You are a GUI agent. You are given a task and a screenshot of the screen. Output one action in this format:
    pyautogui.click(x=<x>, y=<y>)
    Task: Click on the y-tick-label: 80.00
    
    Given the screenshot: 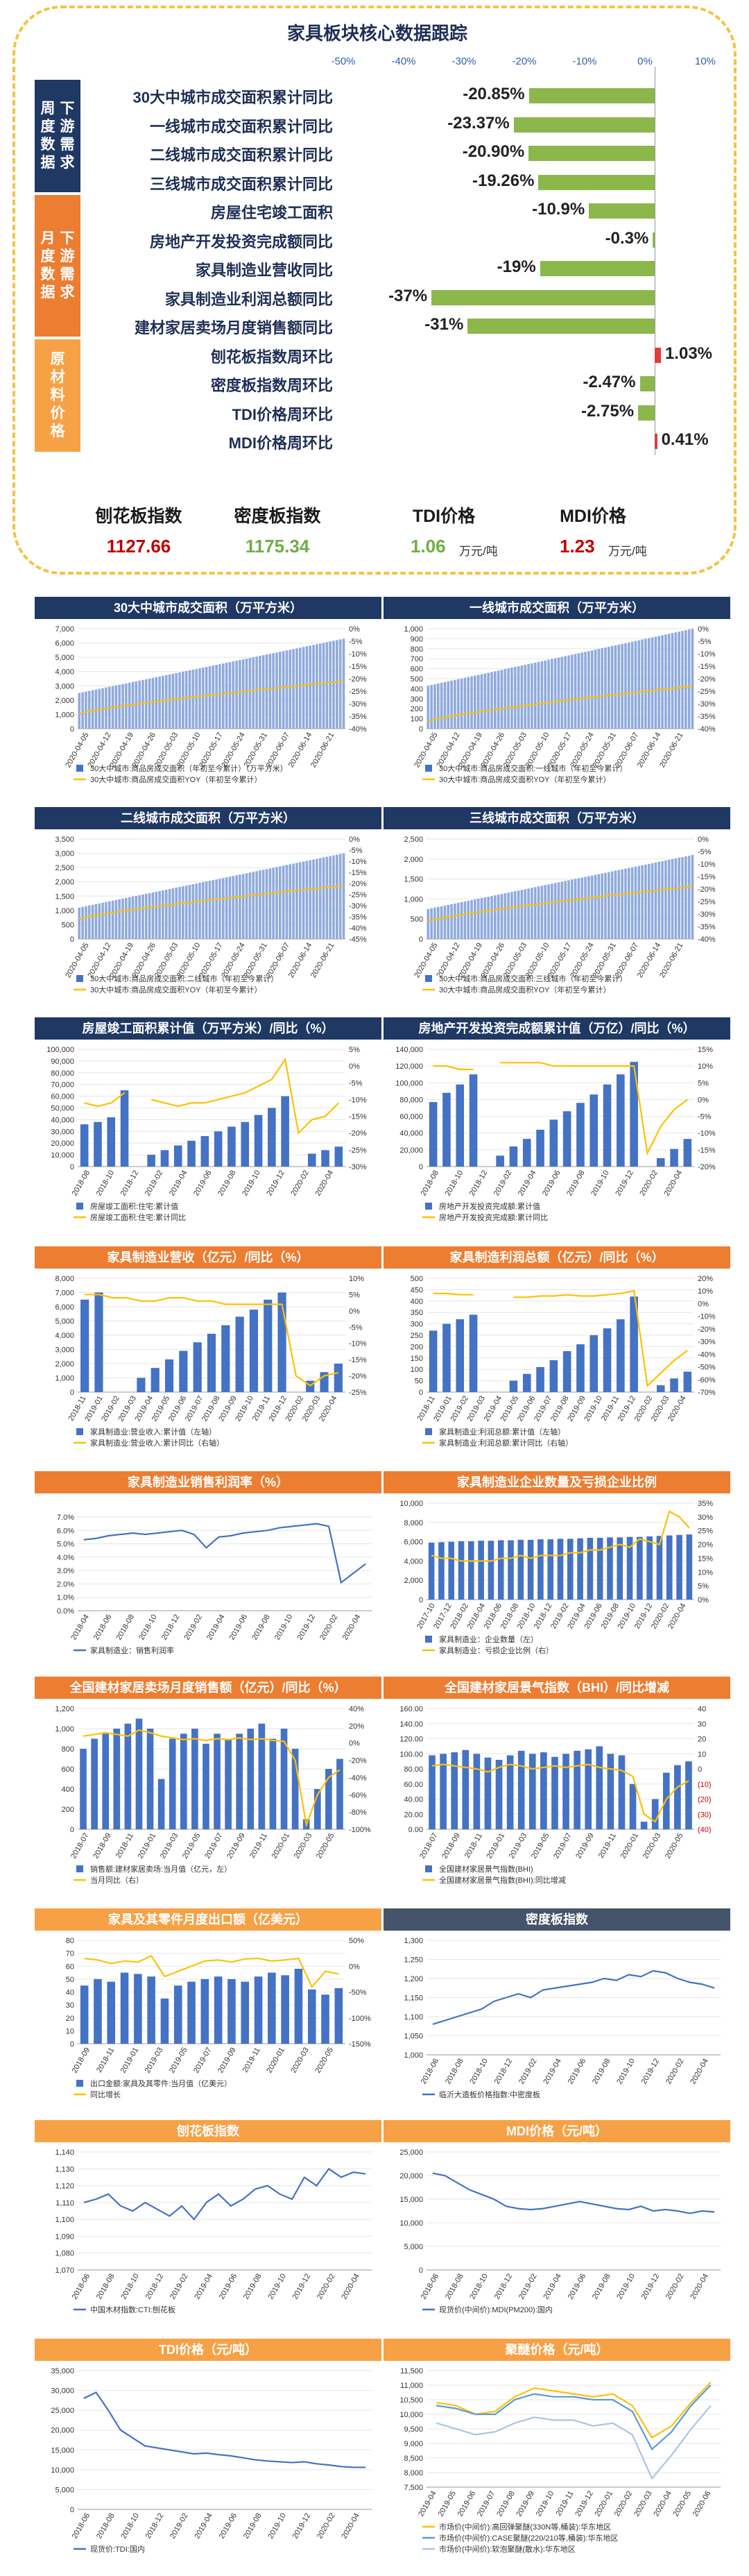 What is the action you would take?
    pyautogui.click(x=413, y=1770)
    